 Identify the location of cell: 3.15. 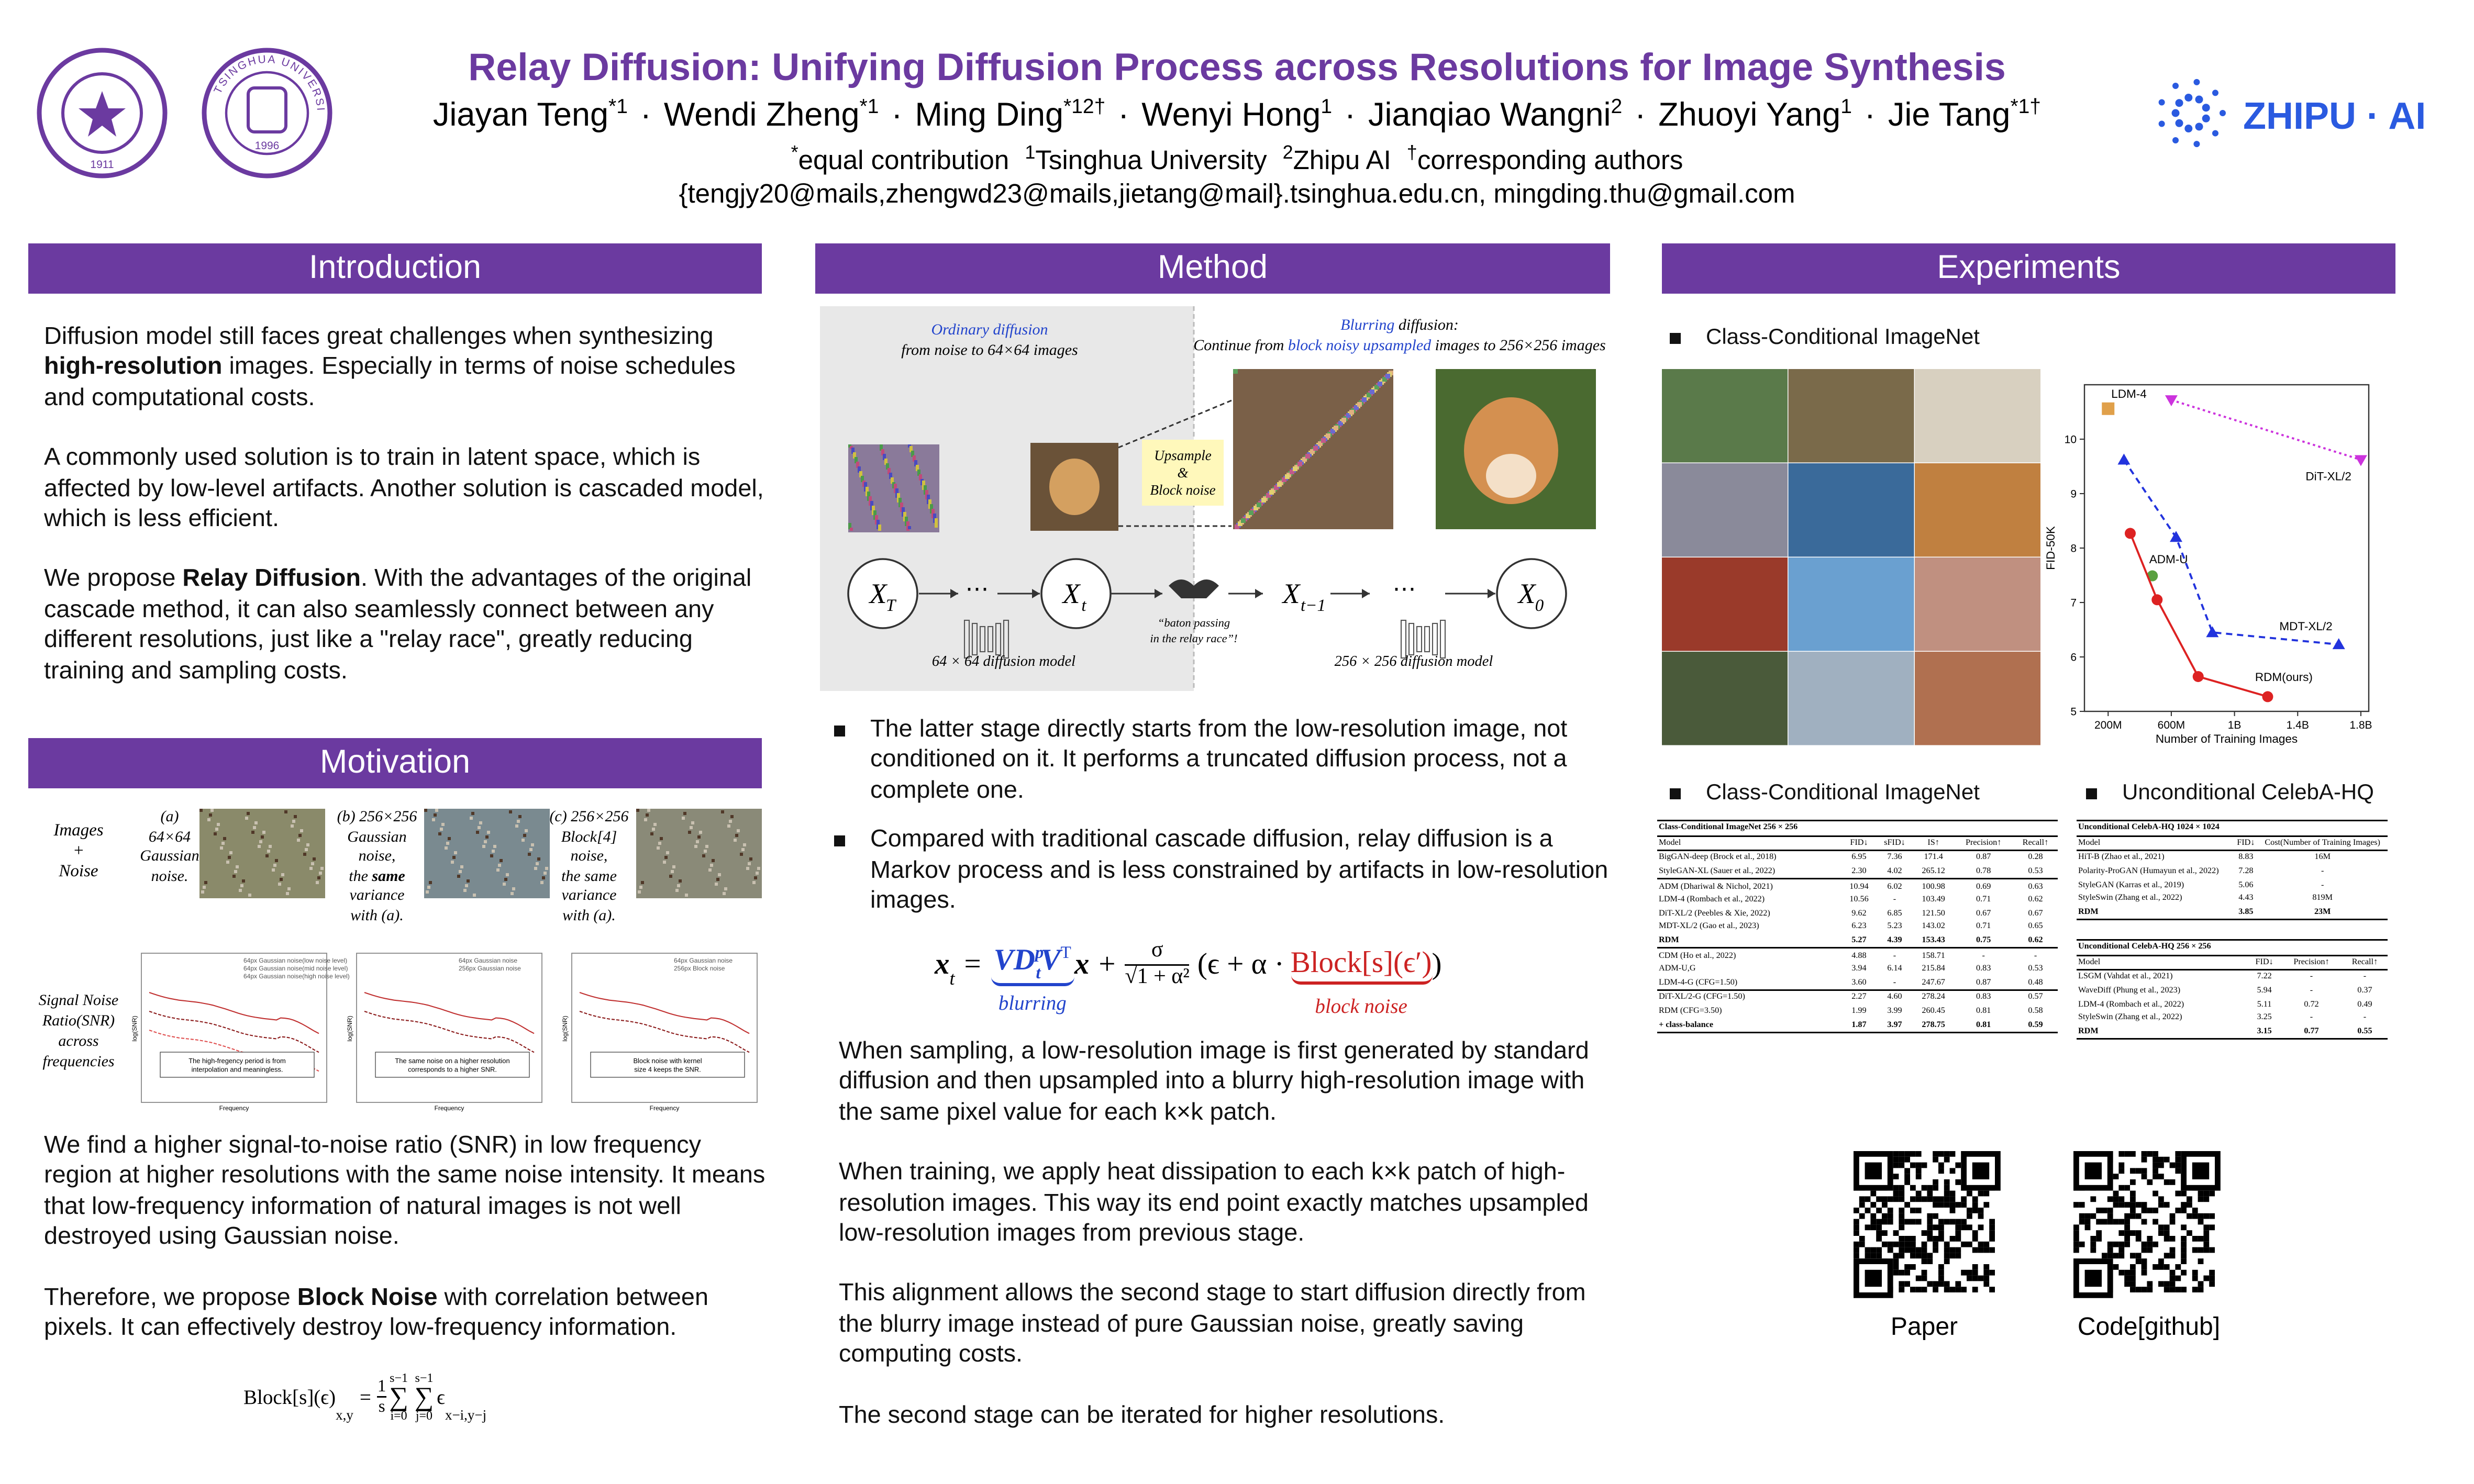
(2264, 1031).